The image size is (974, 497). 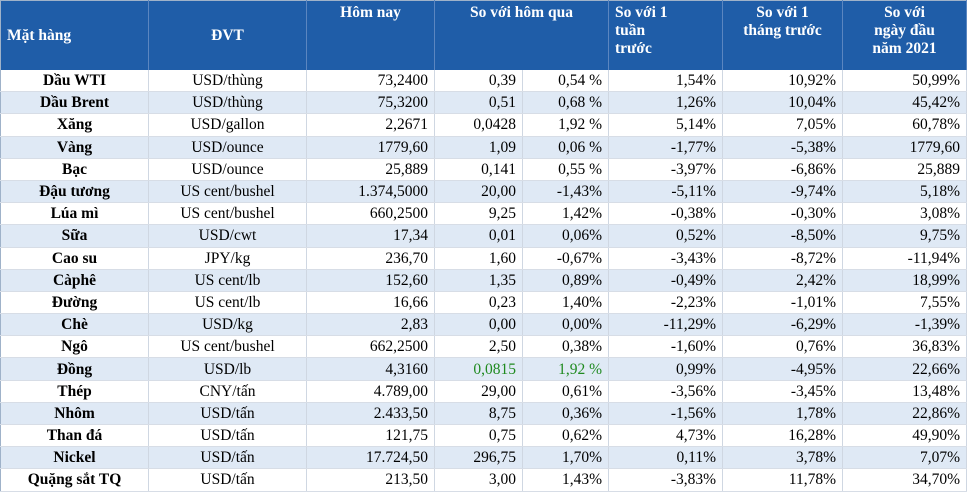 What do you see at coordinates (905, 458) in the screenshot?
I see `cell-vs-year: 7,07%` at bounding box center [905, 458].